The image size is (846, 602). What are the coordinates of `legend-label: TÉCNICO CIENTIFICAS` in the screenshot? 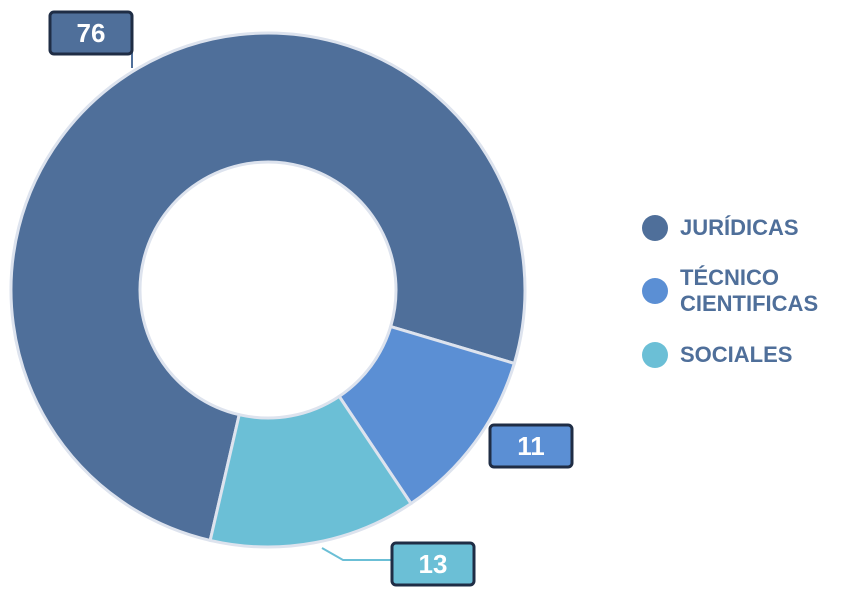 It's located at (749, 290).